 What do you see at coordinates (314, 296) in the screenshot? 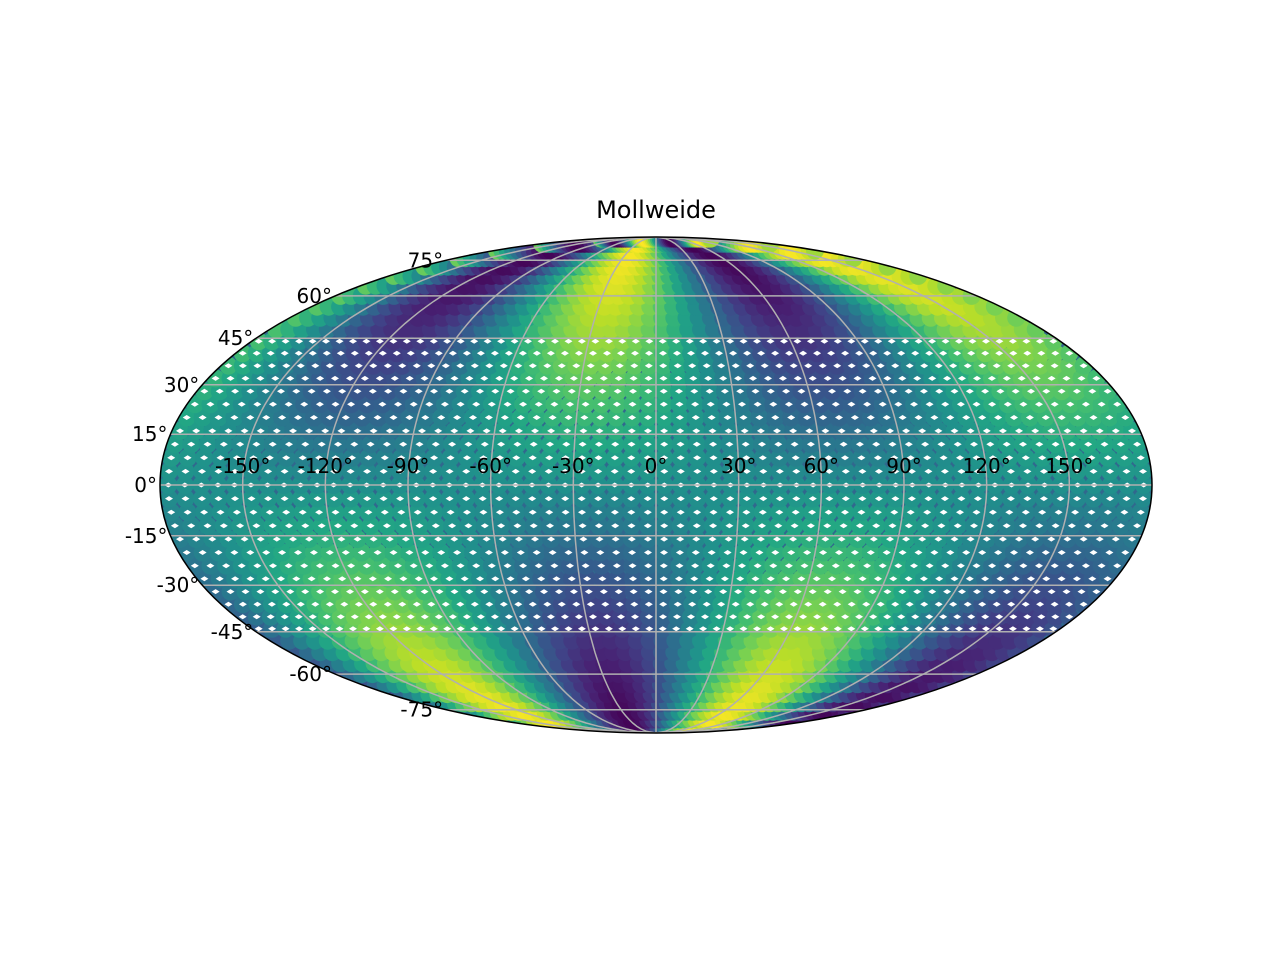
I see `y-tick-label: 60°` at bounding box center [314, 296].